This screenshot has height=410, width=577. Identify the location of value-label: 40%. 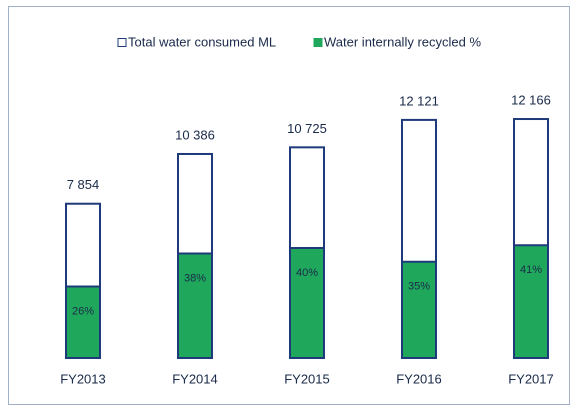
(307, 273).